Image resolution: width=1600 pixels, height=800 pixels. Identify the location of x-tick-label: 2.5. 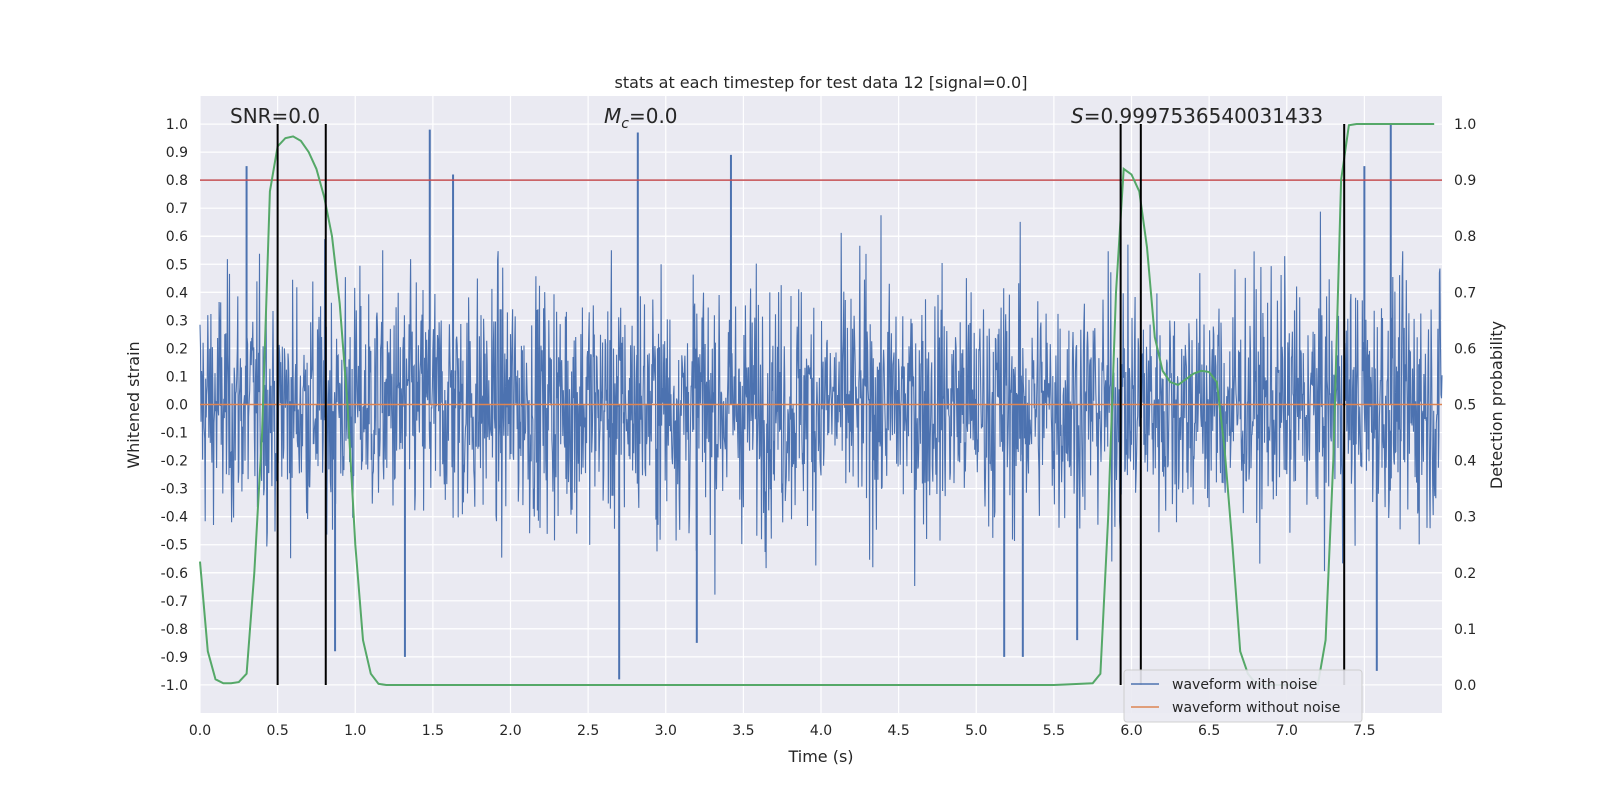
(588, 731).